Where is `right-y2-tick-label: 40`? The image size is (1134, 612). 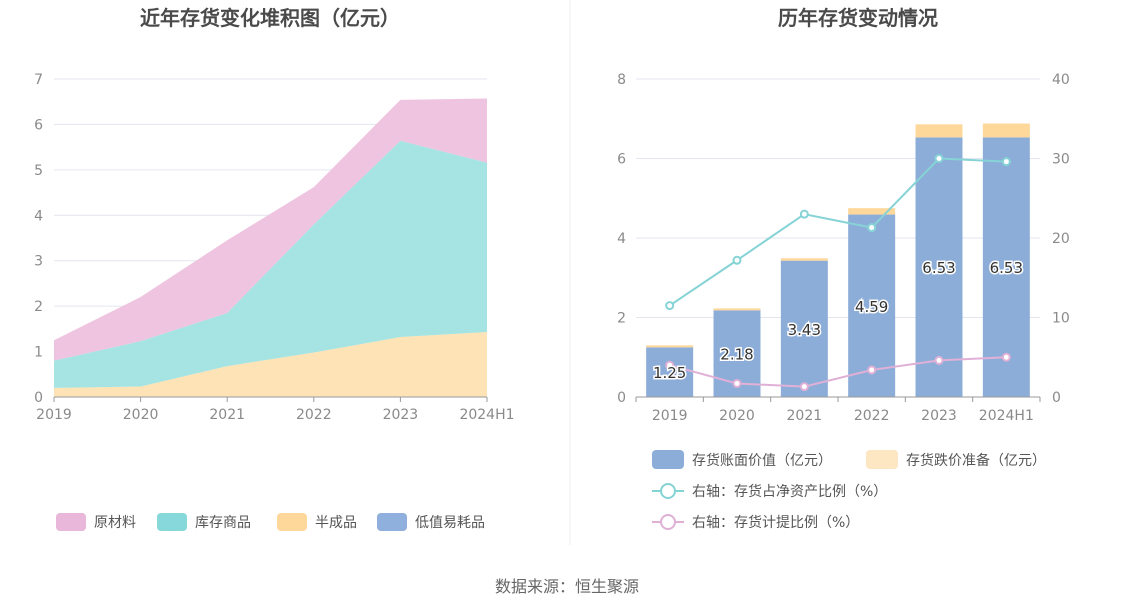
right-y2-tick-label: 40 is located at coordinates (1061, 80).